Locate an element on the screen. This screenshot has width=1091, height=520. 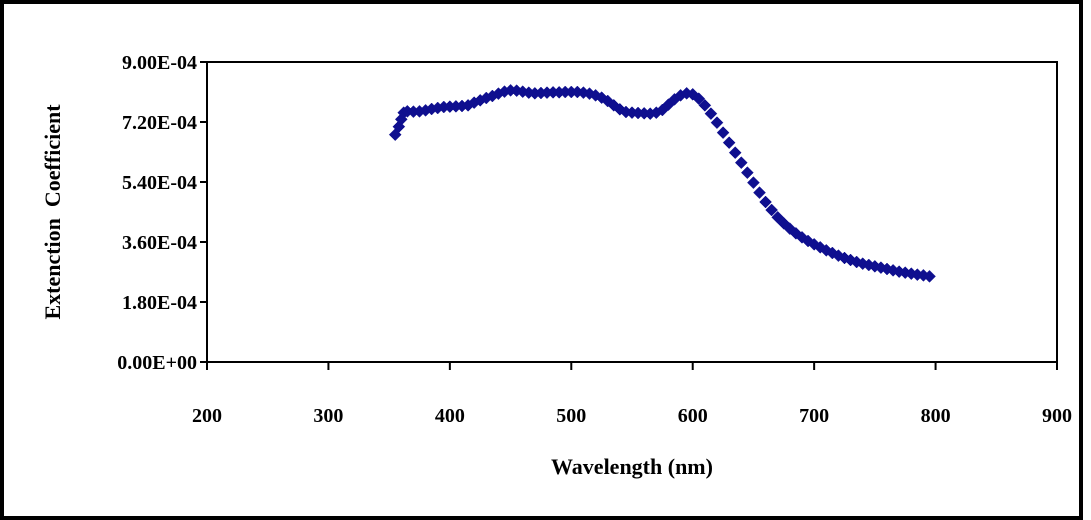
x-axis-title: Wavelength (nm) is located at coordinates (632, 466).